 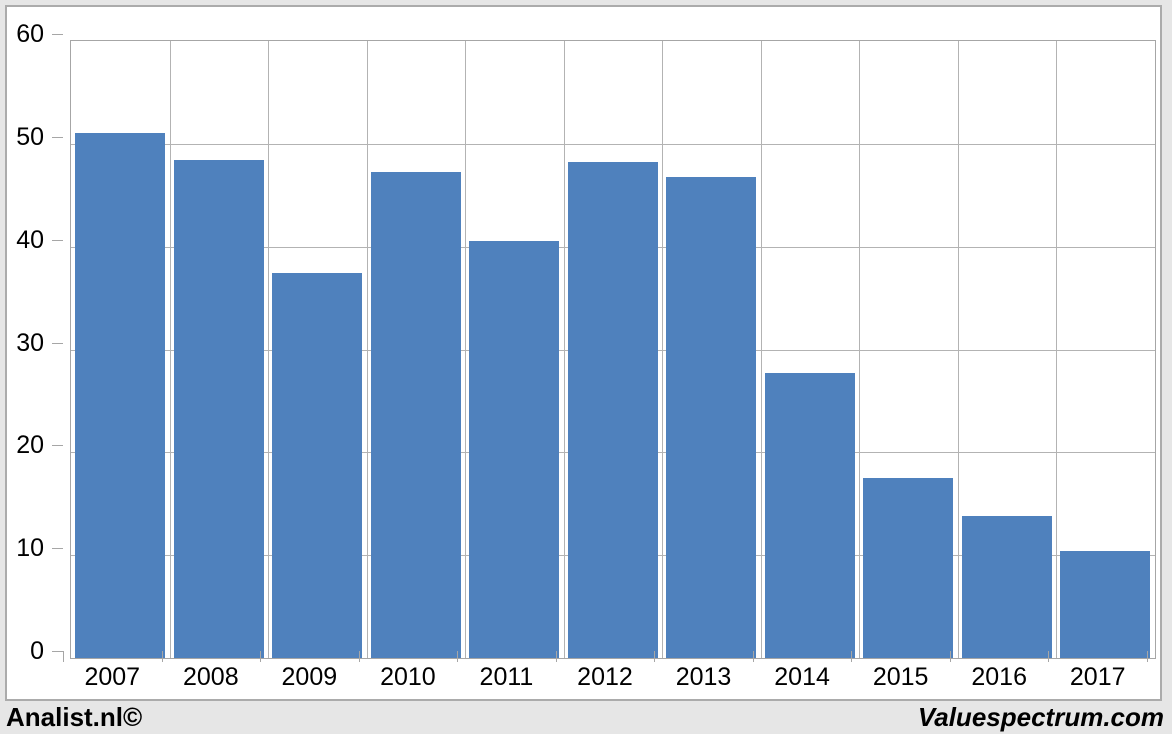 What do you see at coordinates (514, 449) in the screenshot?
I see `bar-2011` at bounding box center [514, 449].